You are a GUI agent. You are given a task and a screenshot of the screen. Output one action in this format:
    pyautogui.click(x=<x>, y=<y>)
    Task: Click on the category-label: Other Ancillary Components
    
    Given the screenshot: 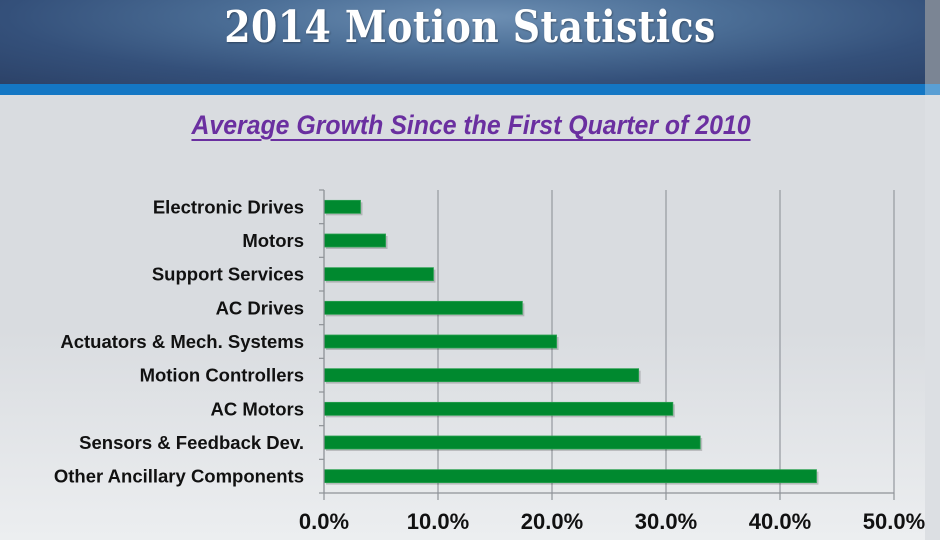 What is the action you would take?
    pyautogui.click(x=179, y=476)
    